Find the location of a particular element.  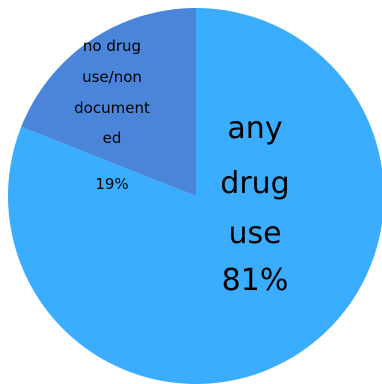

slice-no-drug-use-label-line-3: document is located at coordinates (112, 108).